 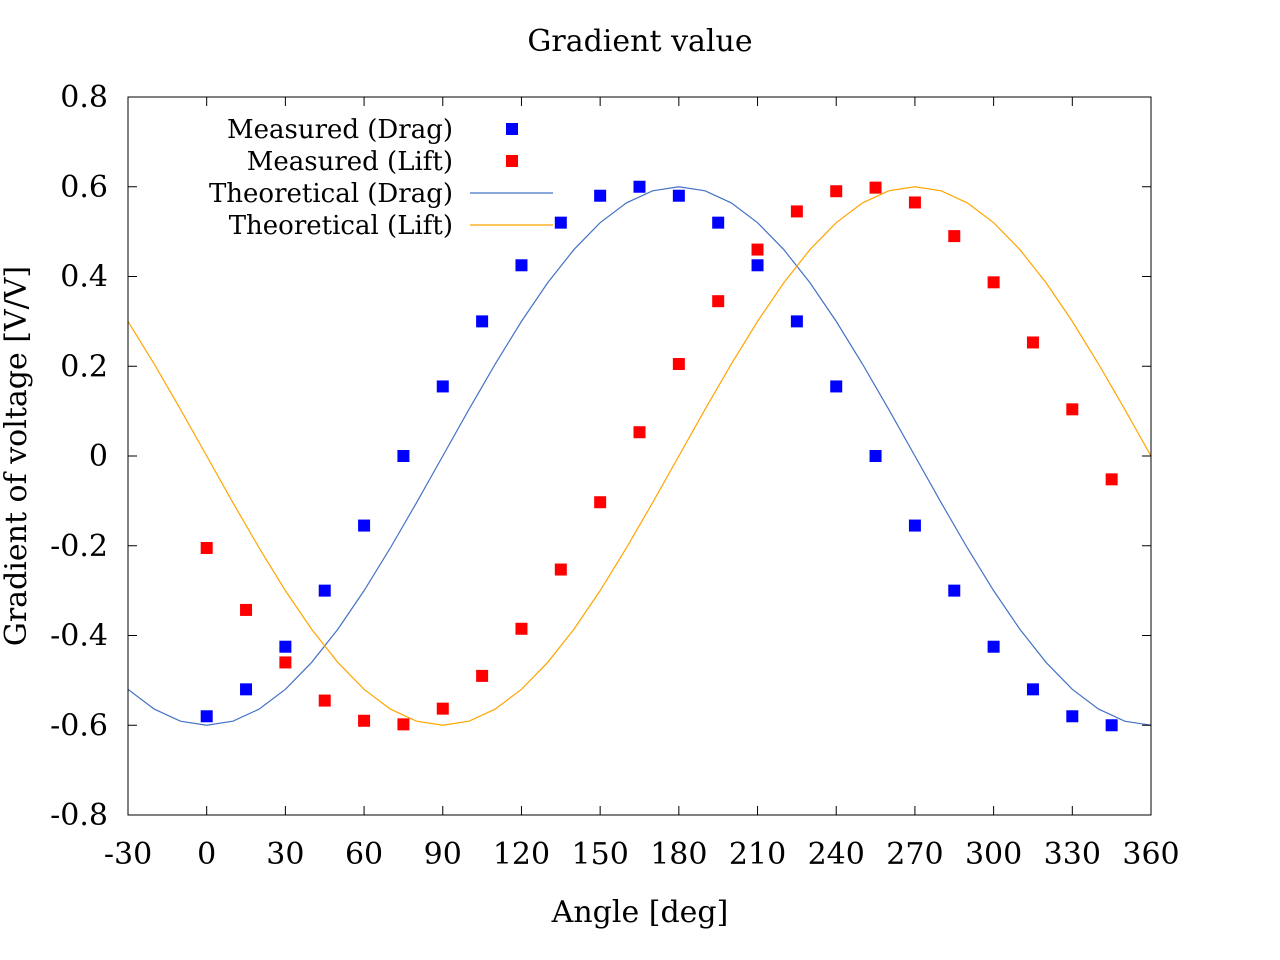 I want to click on y-tick-label: 0.8, so click(x=84, y=97).